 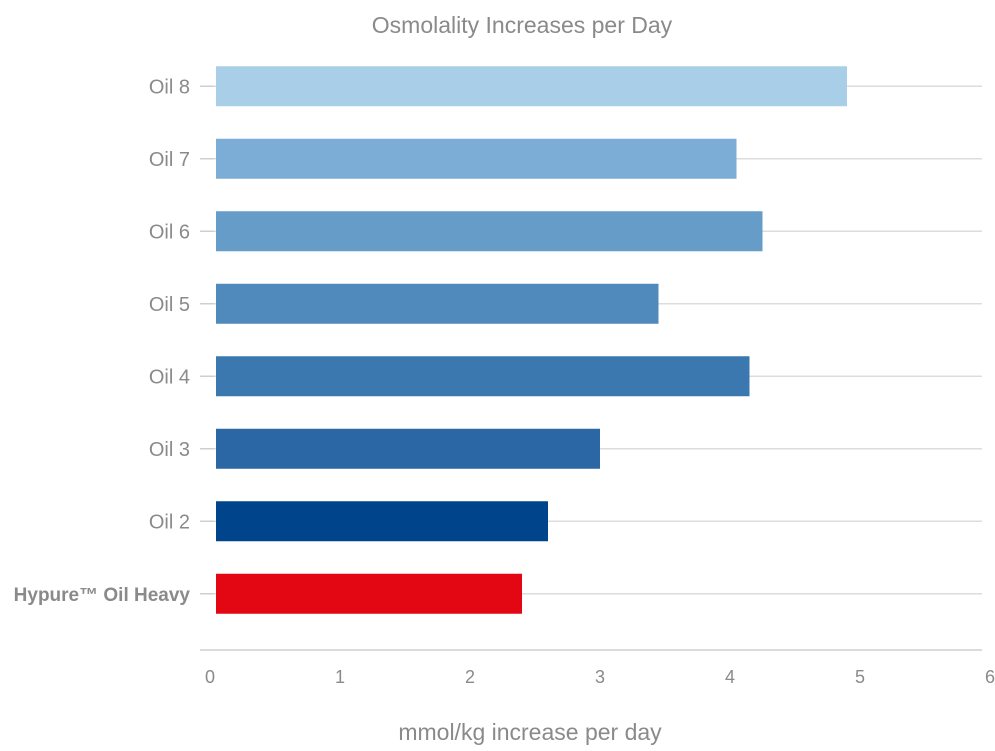 What do you see at coordinates (169, 232) in the screenshot?
I see `y-tick-label: Oil 6` at bounding box center [169, 232].